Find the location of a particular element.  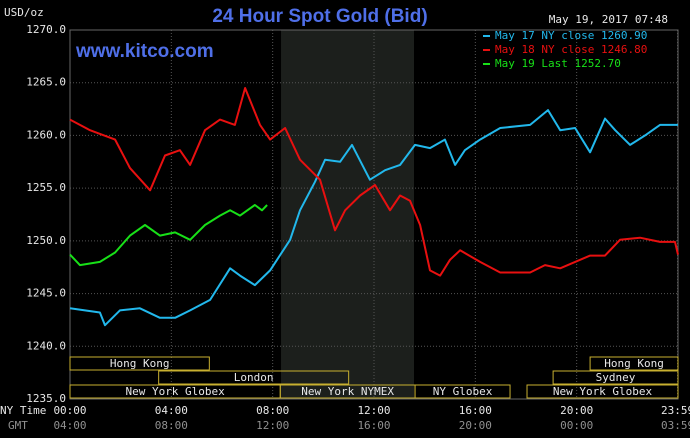

legend-label: May 19 Last 1252.70 is located at coordinates (558, 63).